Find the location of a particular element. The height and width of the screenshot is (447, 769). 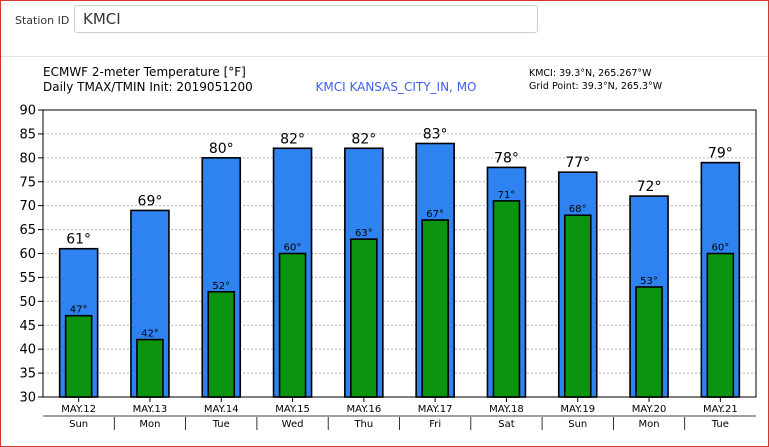

y-tick-label: 40 is located at coordinates (27, 350).